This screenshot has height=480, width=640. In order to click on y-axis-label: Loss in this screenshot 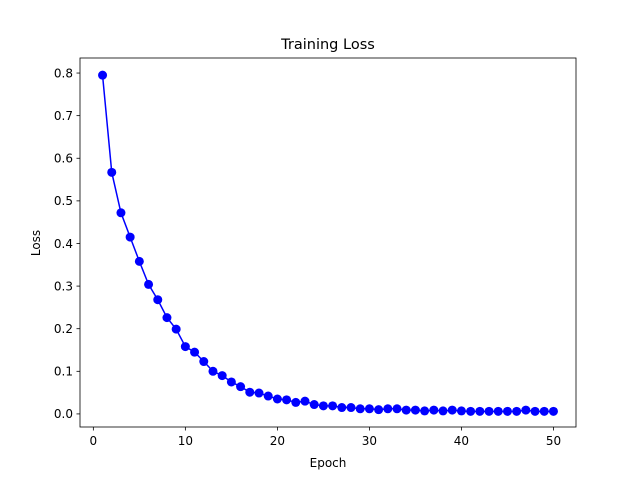, I will do `click(36, 243)`.